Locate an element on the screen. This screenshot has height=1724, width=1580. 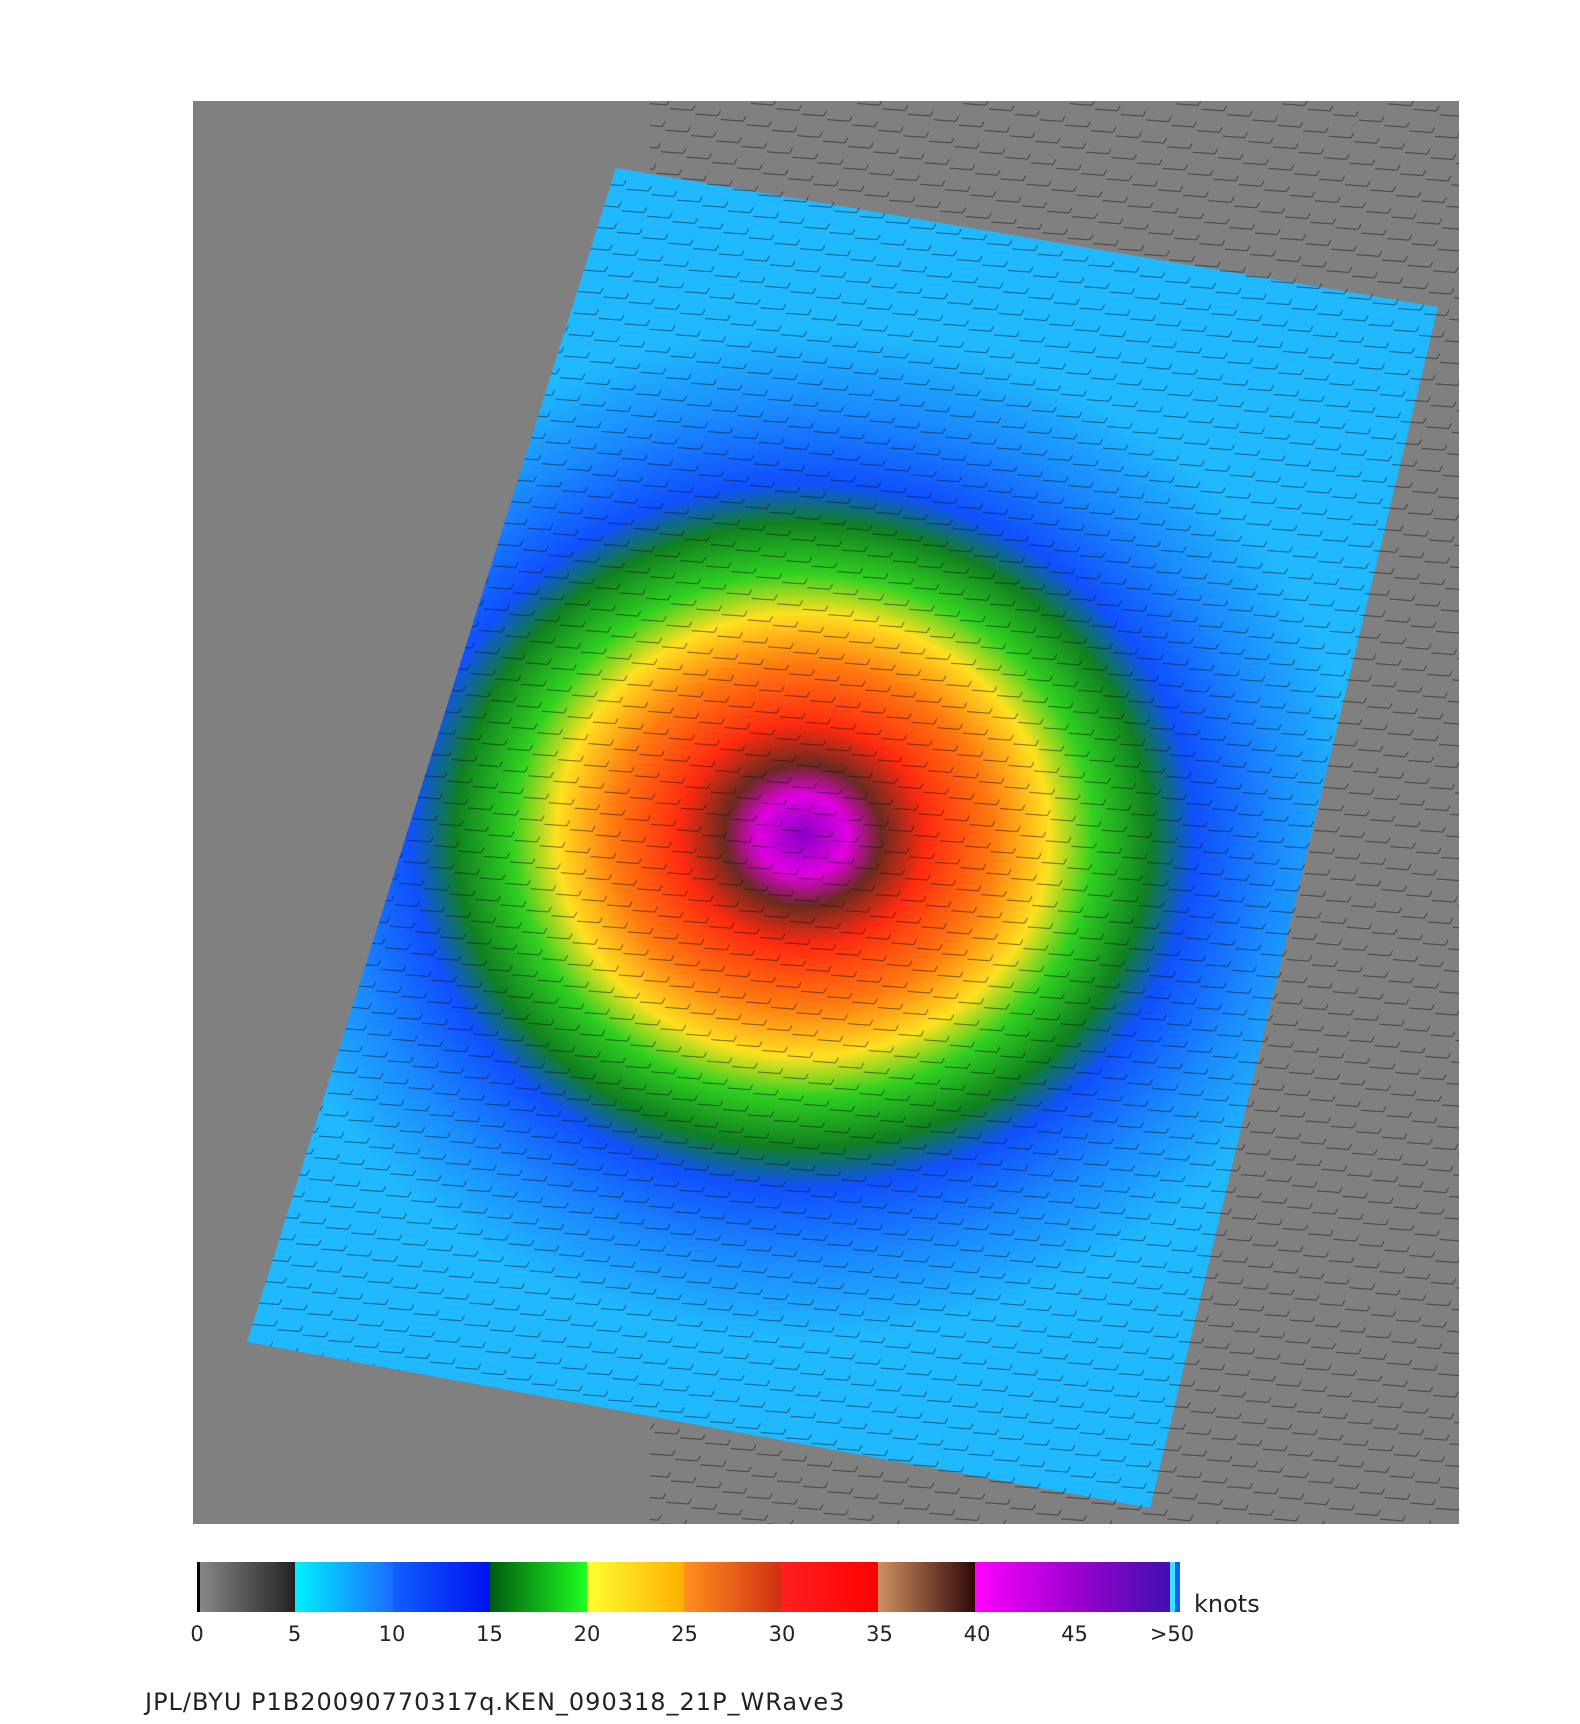
colorbar-tick-label: 25 is located at coordinates (684, 1634).